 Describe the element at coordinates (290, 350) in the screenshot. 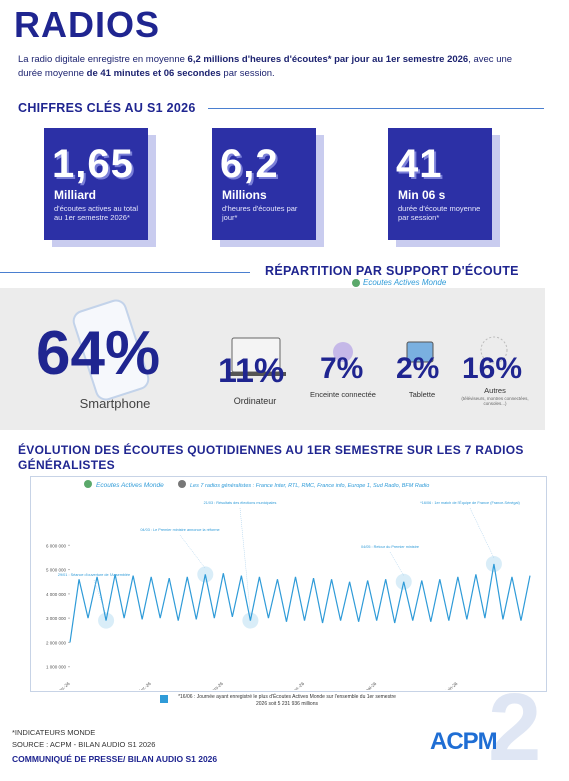

I see `device-icons` at that location.